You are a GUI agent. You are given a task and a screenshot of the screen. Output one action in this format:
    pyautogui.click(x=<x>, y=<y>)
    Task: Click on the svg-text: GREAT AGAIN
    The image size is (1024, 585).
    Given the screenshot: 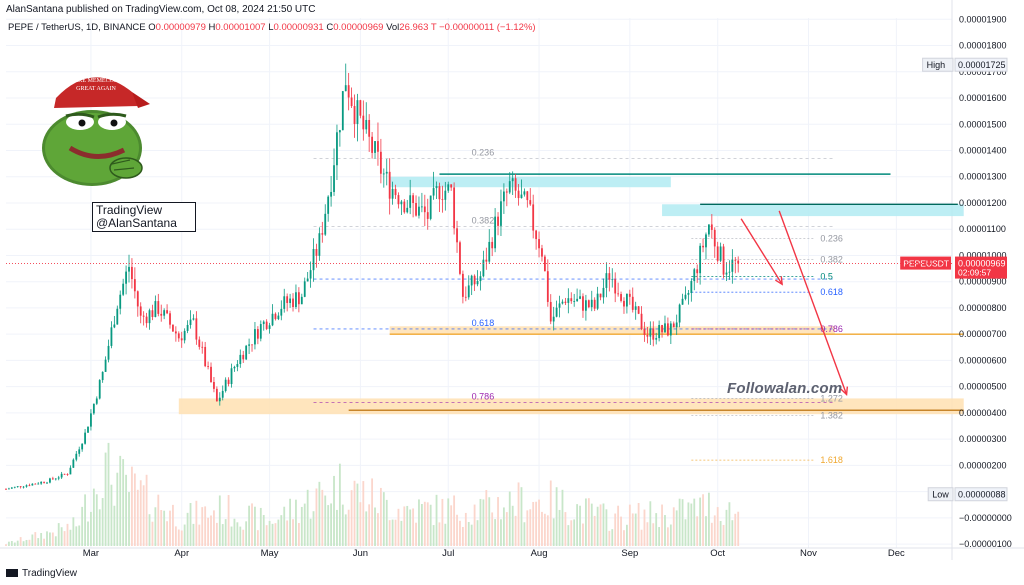 What is the action you would take?
    pyautogui.click(x=96, y=89)
    